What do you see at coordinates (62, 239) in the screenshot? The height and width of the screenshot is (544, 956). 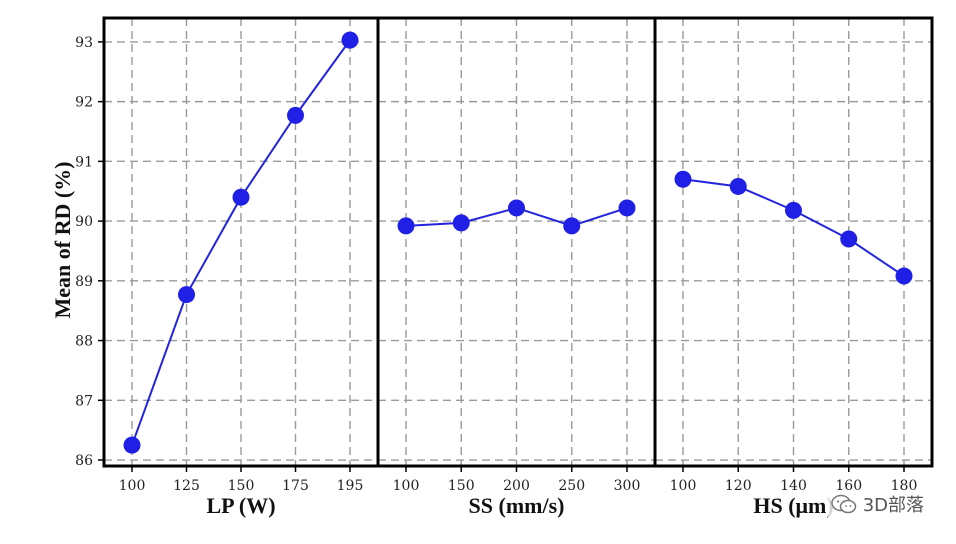 I see `y-axis-label: Mean of RD (%)` at bounding box center [62, 239].